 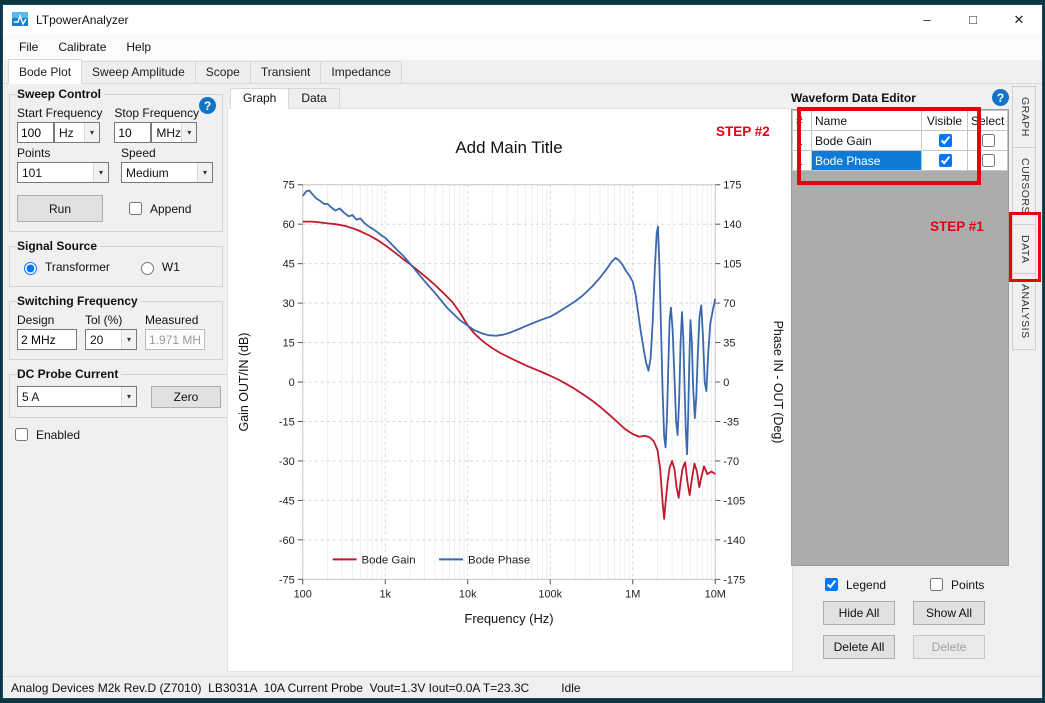 I want to click on points-select: 101 ▾, so click(x=63, y=172).